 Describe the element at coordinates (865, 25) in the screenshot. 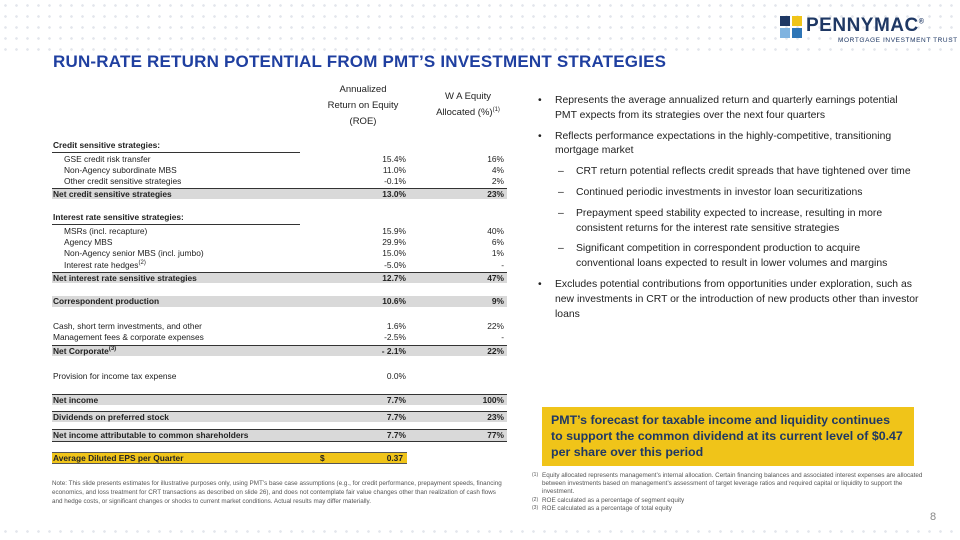

I see `logo-wordmark: PENNYMAC®` at that location.